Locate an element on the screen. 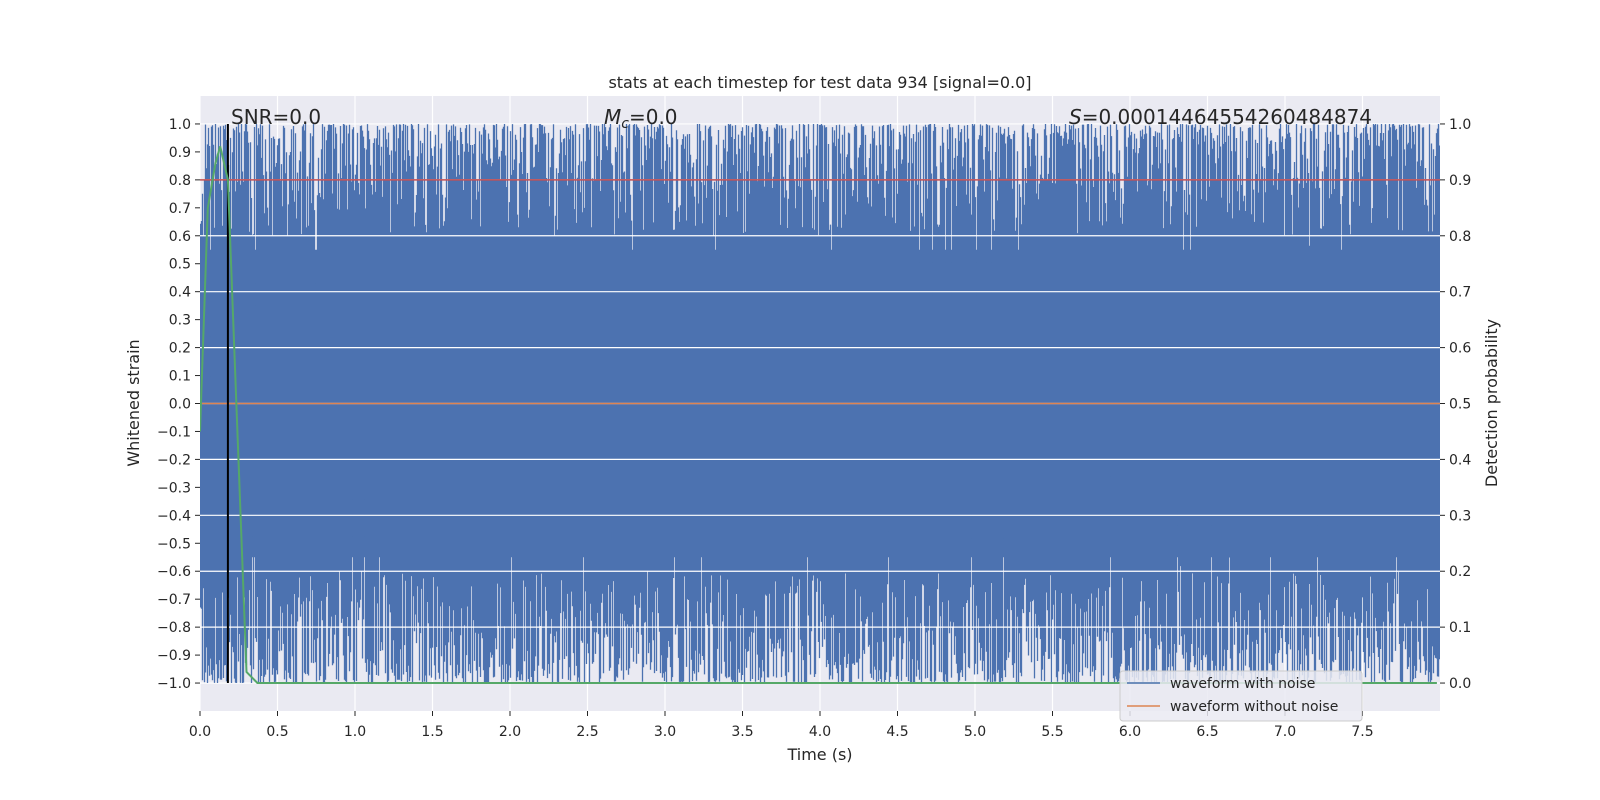  s-symbol: S is located at coordinates (1075, 117).